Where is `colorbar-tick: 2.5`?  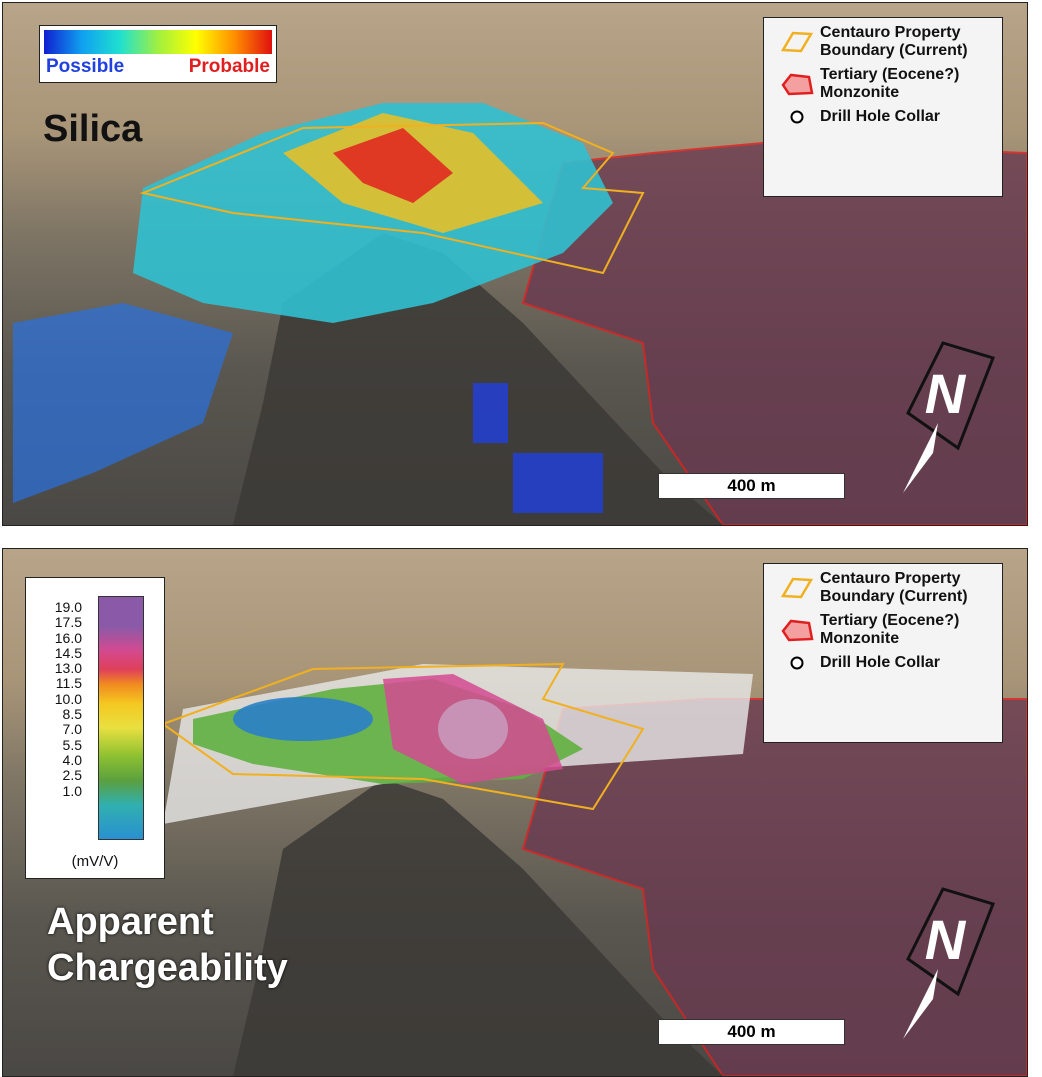
colorbar-tick: 2.5 is located at coordinates (72, 775).